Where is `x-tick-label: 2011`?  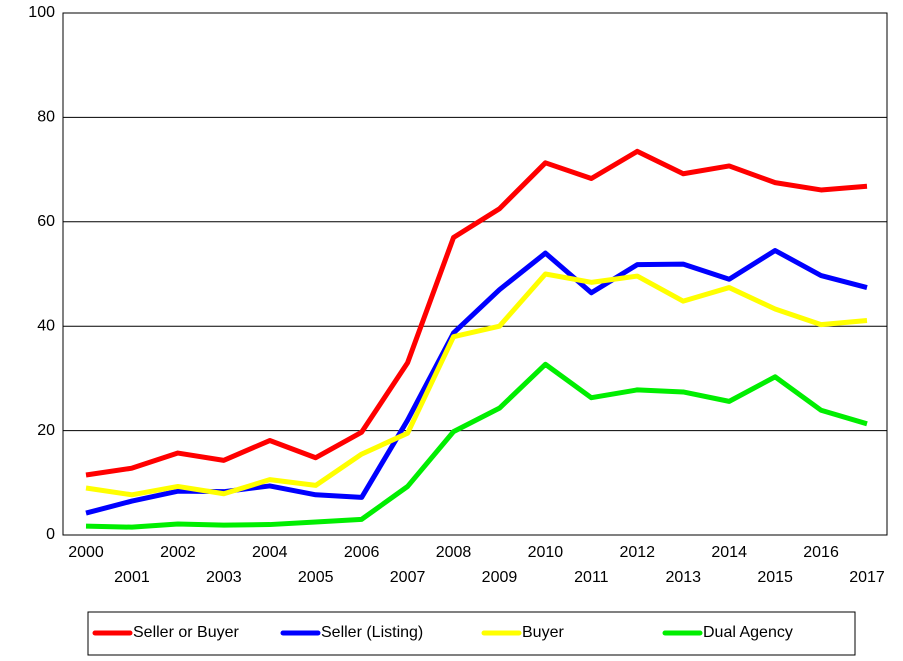 x-tick-label: 2011 is located at coordinates (591, 577).